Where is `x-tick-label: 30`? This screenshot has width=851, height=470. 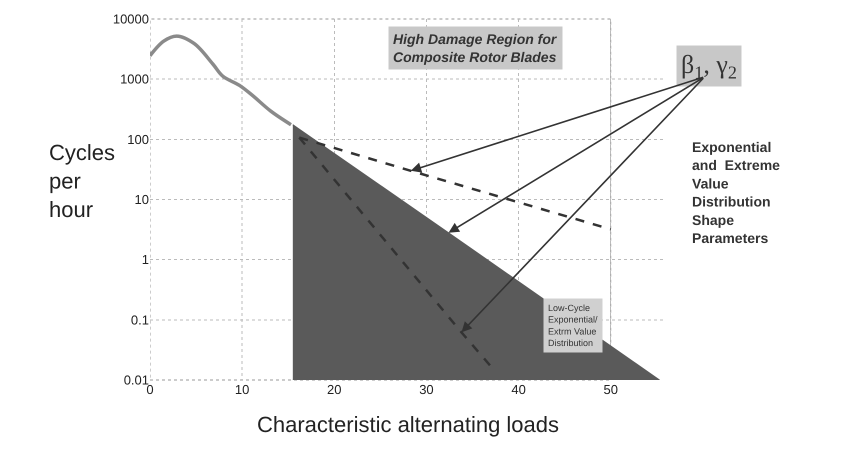
x-tick-label: 30 is located at coordinates (426, 389).